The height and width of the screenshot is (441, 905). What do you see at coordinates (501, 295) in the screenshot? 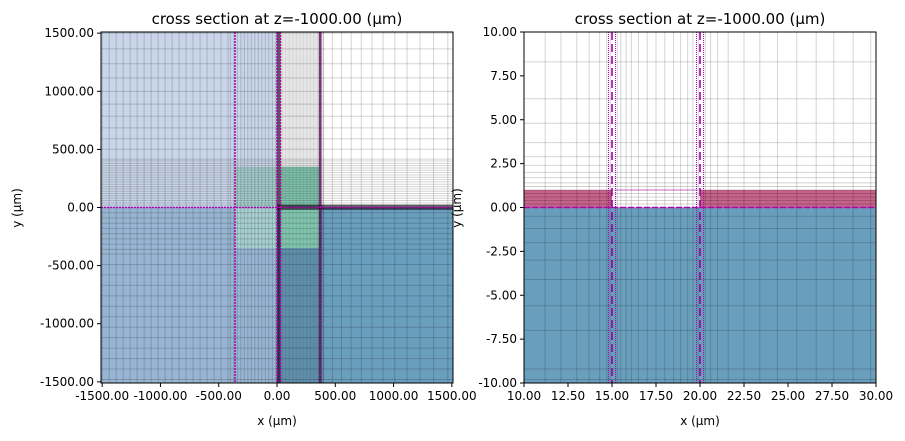
I see `y-tick-label: -5.00` at bounding box center [501, 295].